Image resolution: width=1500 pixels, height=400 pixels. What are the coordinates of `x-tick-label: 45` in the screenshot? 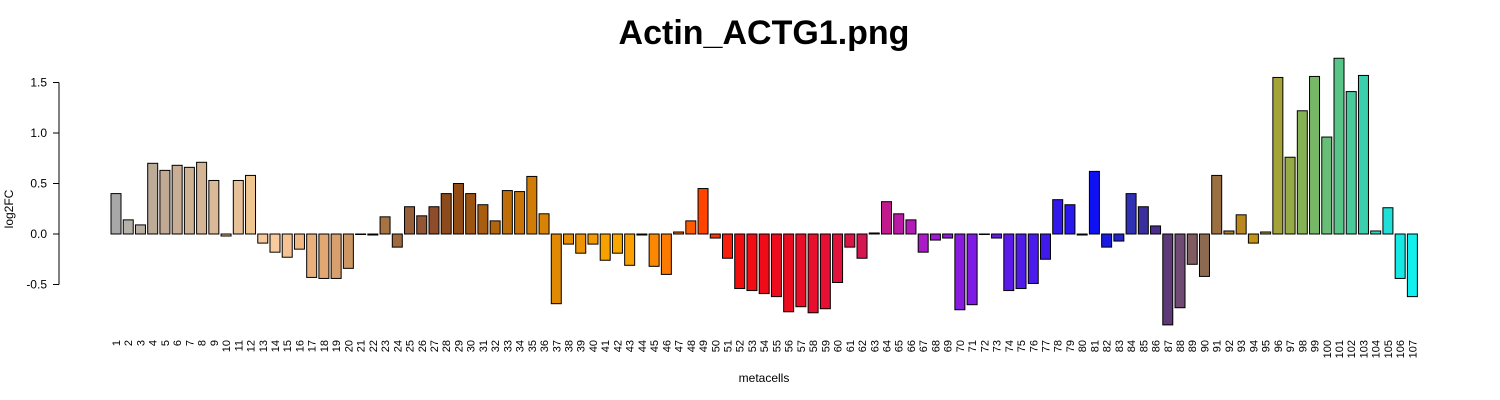 It's located at (655, 346).